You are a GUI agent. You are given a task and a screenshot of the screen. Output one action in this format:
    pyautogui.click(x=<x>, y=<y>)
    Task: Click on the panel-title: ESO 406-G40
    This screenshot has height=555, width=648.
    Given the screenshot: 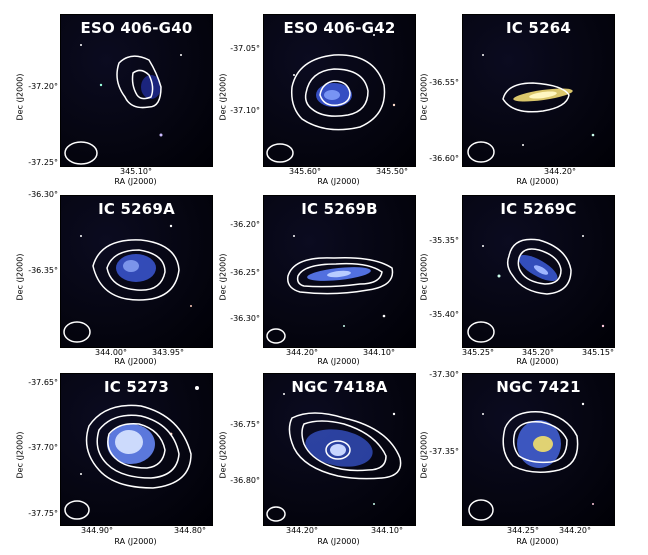 What is the action you would take?
    pyautogui.click(x=136, y=28)
    